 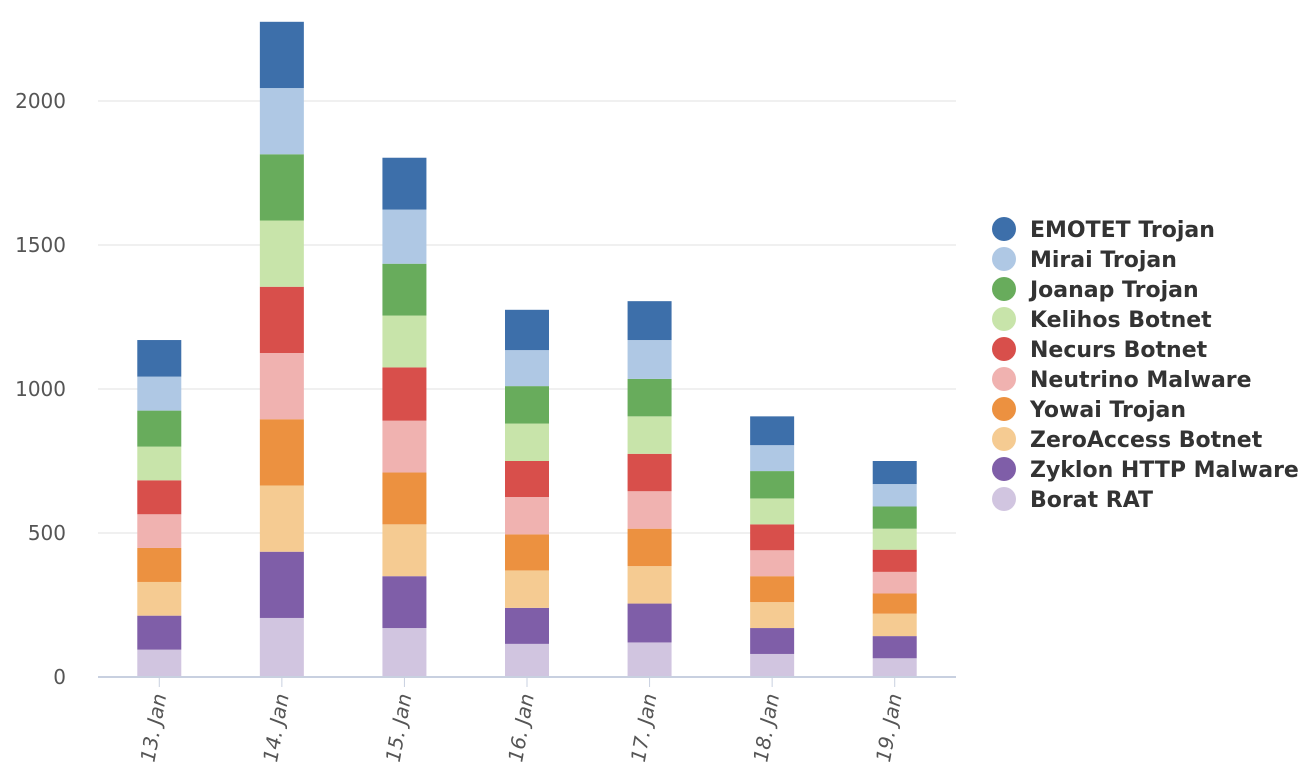 I want to click on legend-item: Borat RAT, so click(x=1072, y=500).